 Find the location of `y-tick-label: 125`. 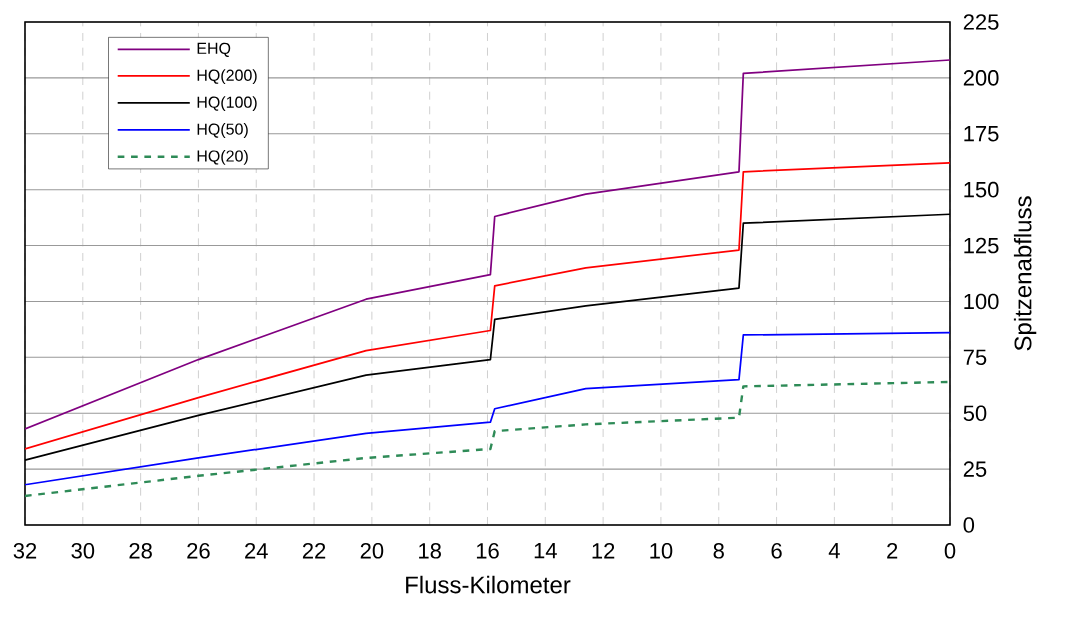

y-tick-label: 125 is located at coordinates (981, 245).